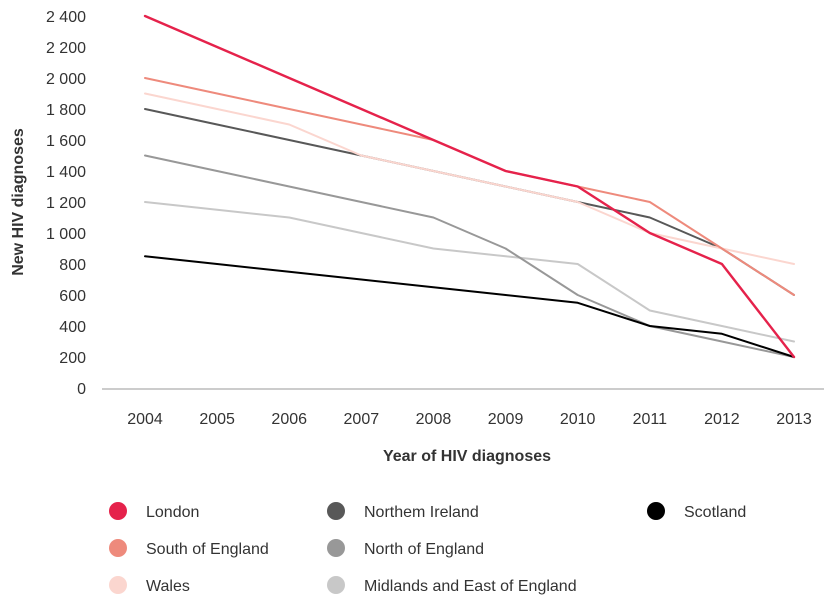 The height and width of the screenshot is (600, 824). I want to click on legend-swatch-north-of-england, so click(336, 548).